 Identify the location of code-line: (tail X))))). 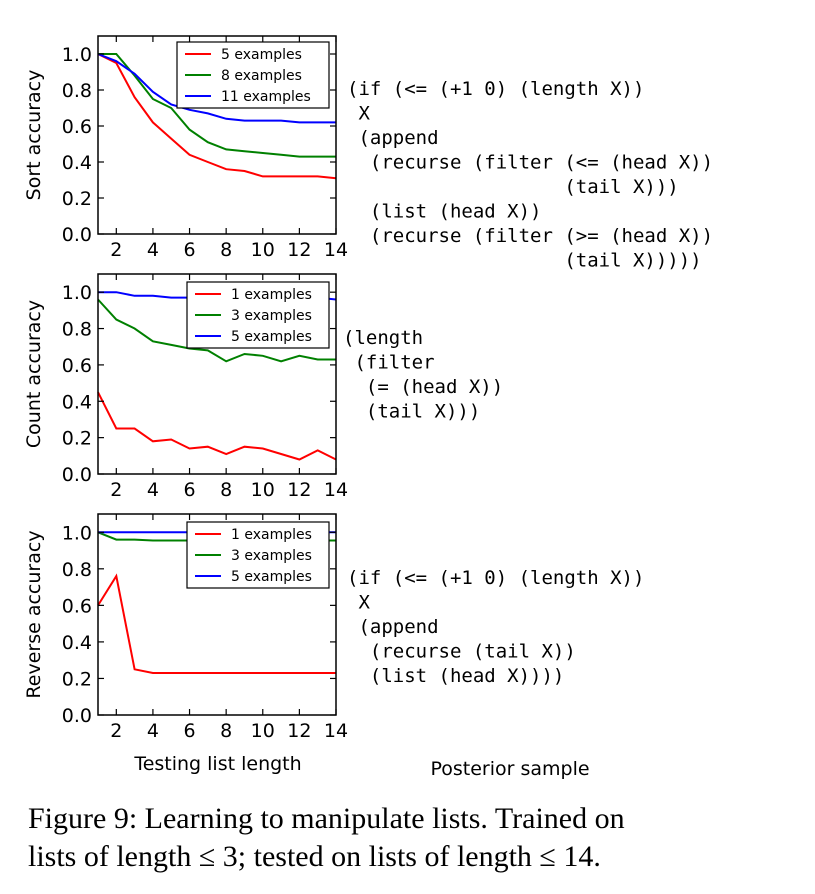
(524, 261).